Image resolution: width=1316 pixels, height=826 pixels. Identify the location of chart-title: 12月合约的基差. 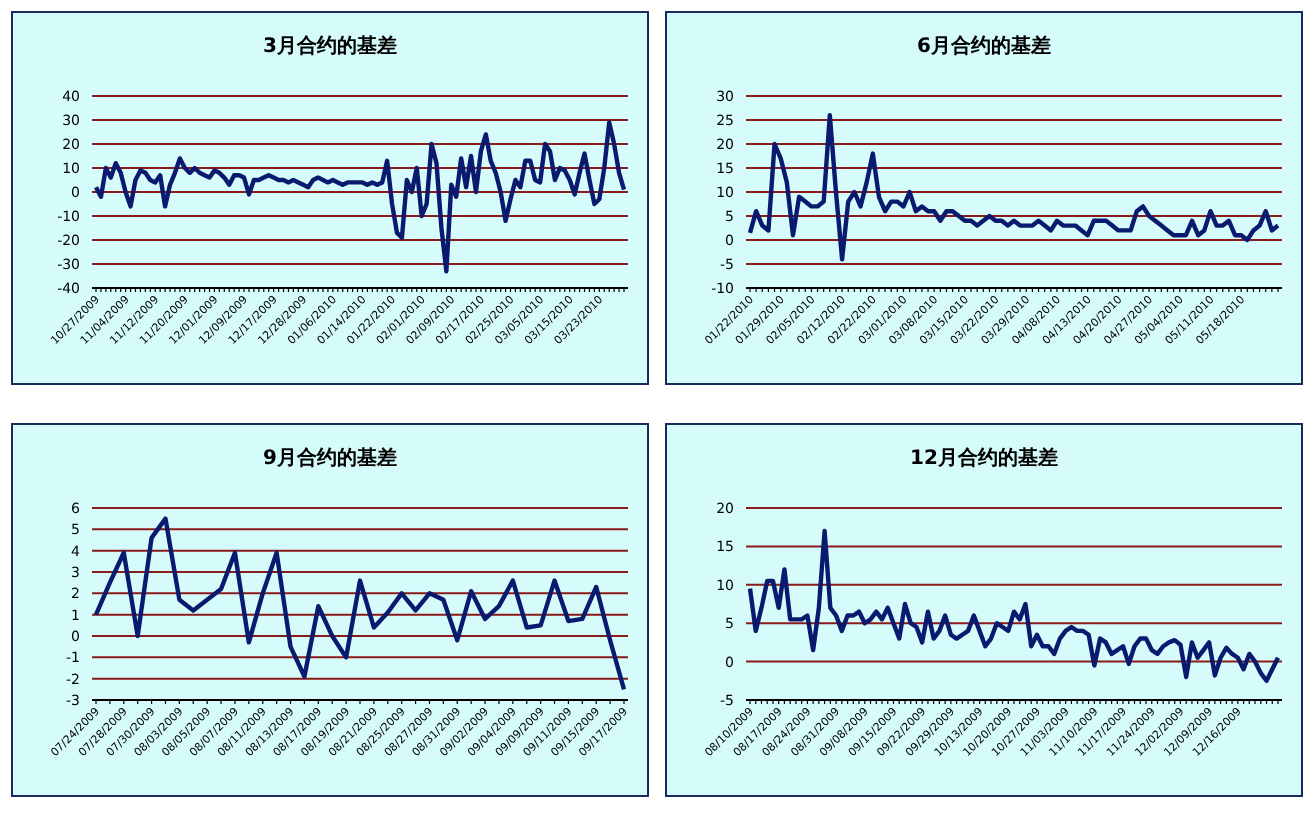
(984, 458).